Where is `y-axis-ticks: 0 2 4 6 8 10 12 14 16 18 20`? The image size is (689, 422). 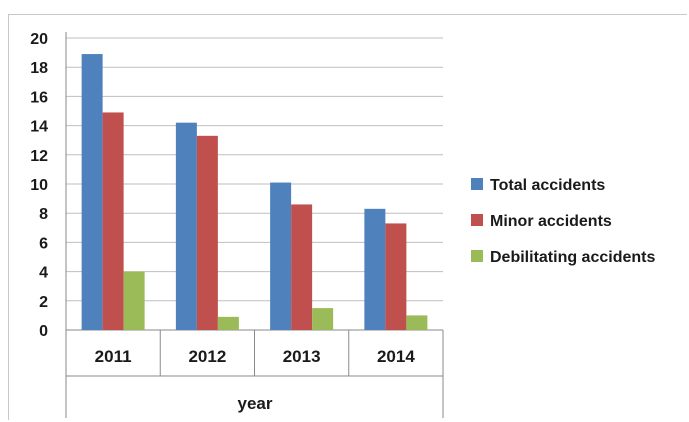
y-axis-ticks: 0 2 4 6 8 10 12 14 16 18 20 is located at coordinates (39, 185).